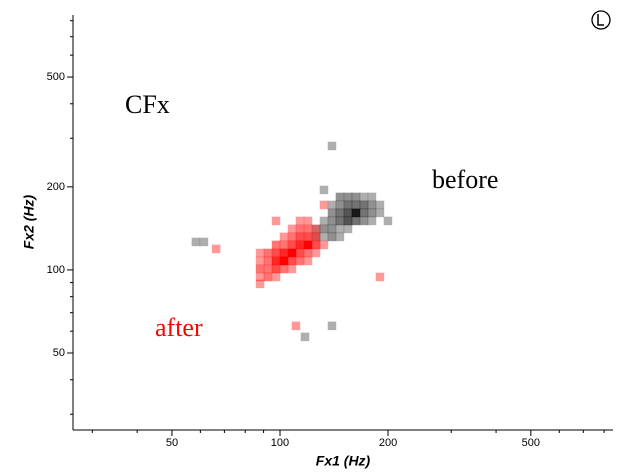  What do you see at coordinates (56, 187) in the screenshot?
I see `y-tick-label: 200` at bounding box center [56, 187].